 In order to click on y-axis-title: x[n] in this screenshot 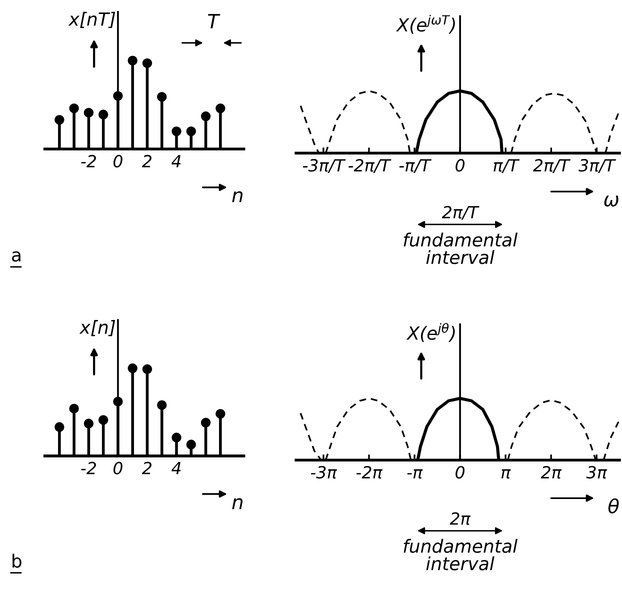, I will do `click(97, 328)`.